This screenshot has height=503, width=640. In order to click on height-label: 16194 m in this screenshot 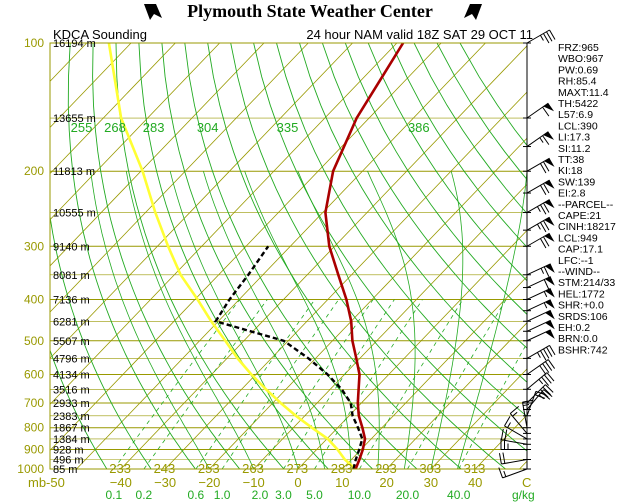, I will do `click(74, 44)`.